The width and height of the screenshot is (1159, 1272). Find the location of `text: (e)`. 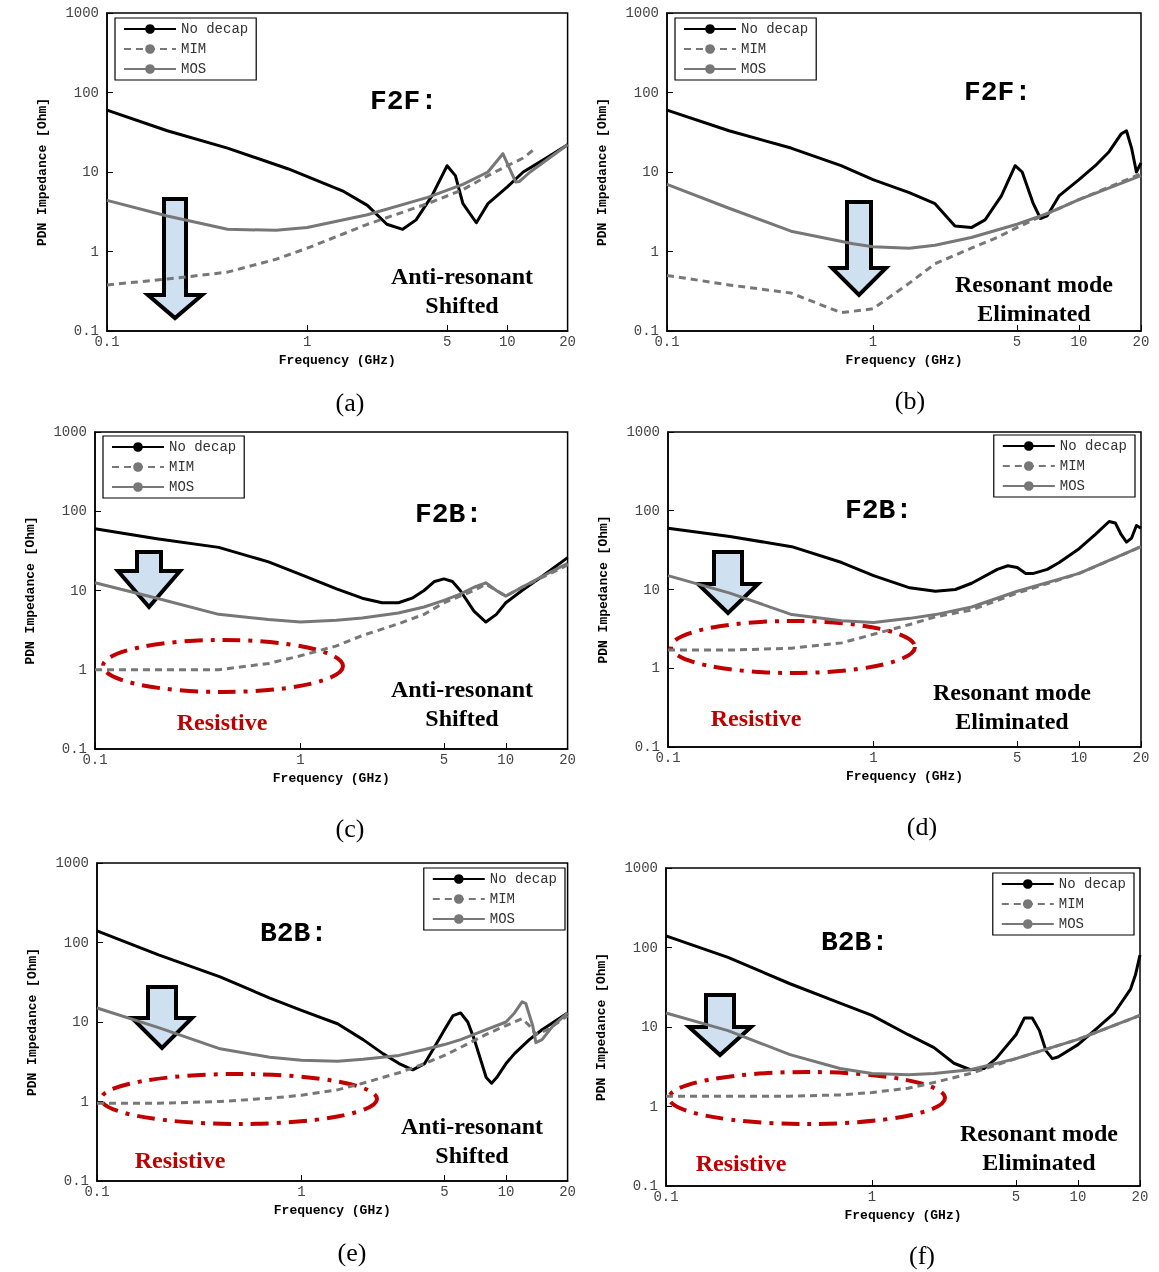

text: (e) is located at coordinates (352, 1252).